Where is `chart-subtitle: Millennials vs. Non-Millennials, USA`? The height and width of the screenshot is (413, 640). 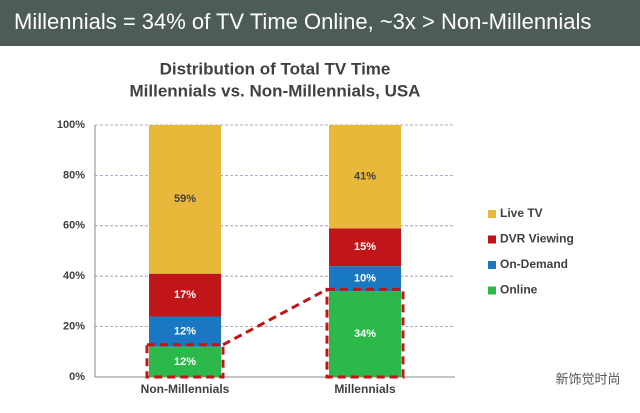
chart-subtitle: Millennials vs. Non-Millennials, USA is located at coordinates (275, 90).